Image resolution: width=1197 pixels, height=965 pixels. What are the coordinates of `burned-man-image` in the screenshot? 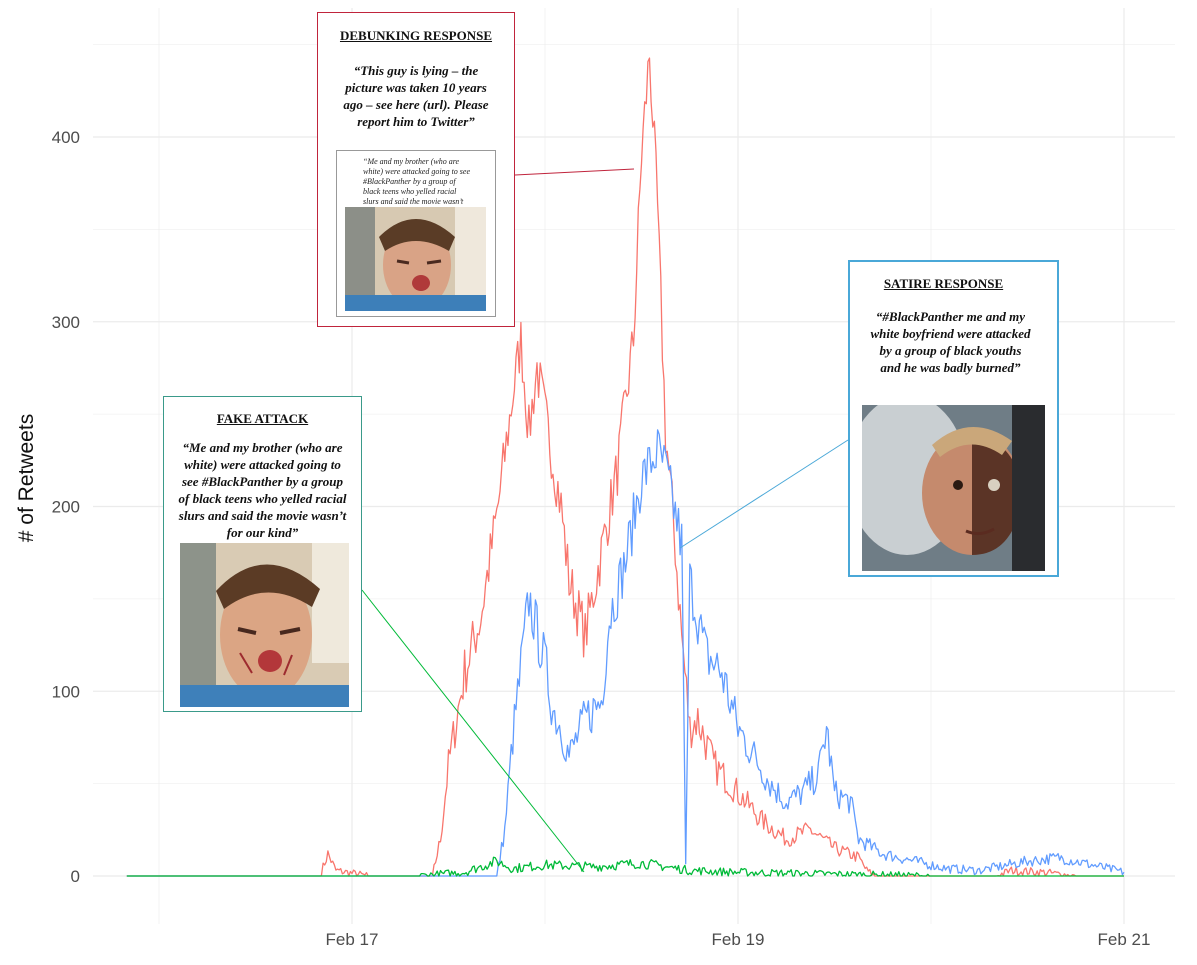 It's located at (953, 488).